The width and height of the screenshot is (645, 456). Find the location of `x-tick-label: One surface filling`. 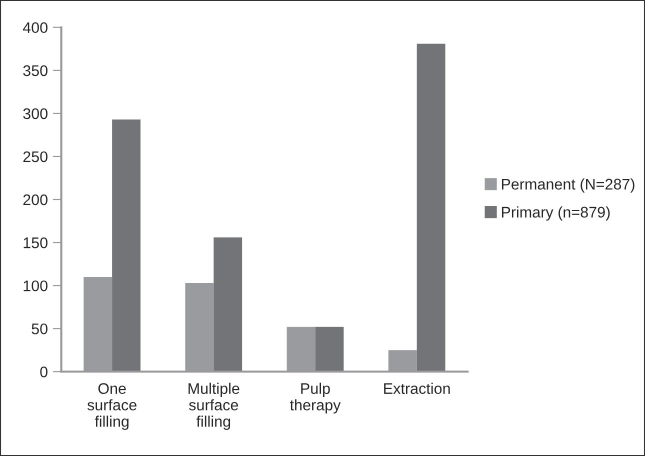

x-tick-label: One surface filling is located at coordinates (111, 406).